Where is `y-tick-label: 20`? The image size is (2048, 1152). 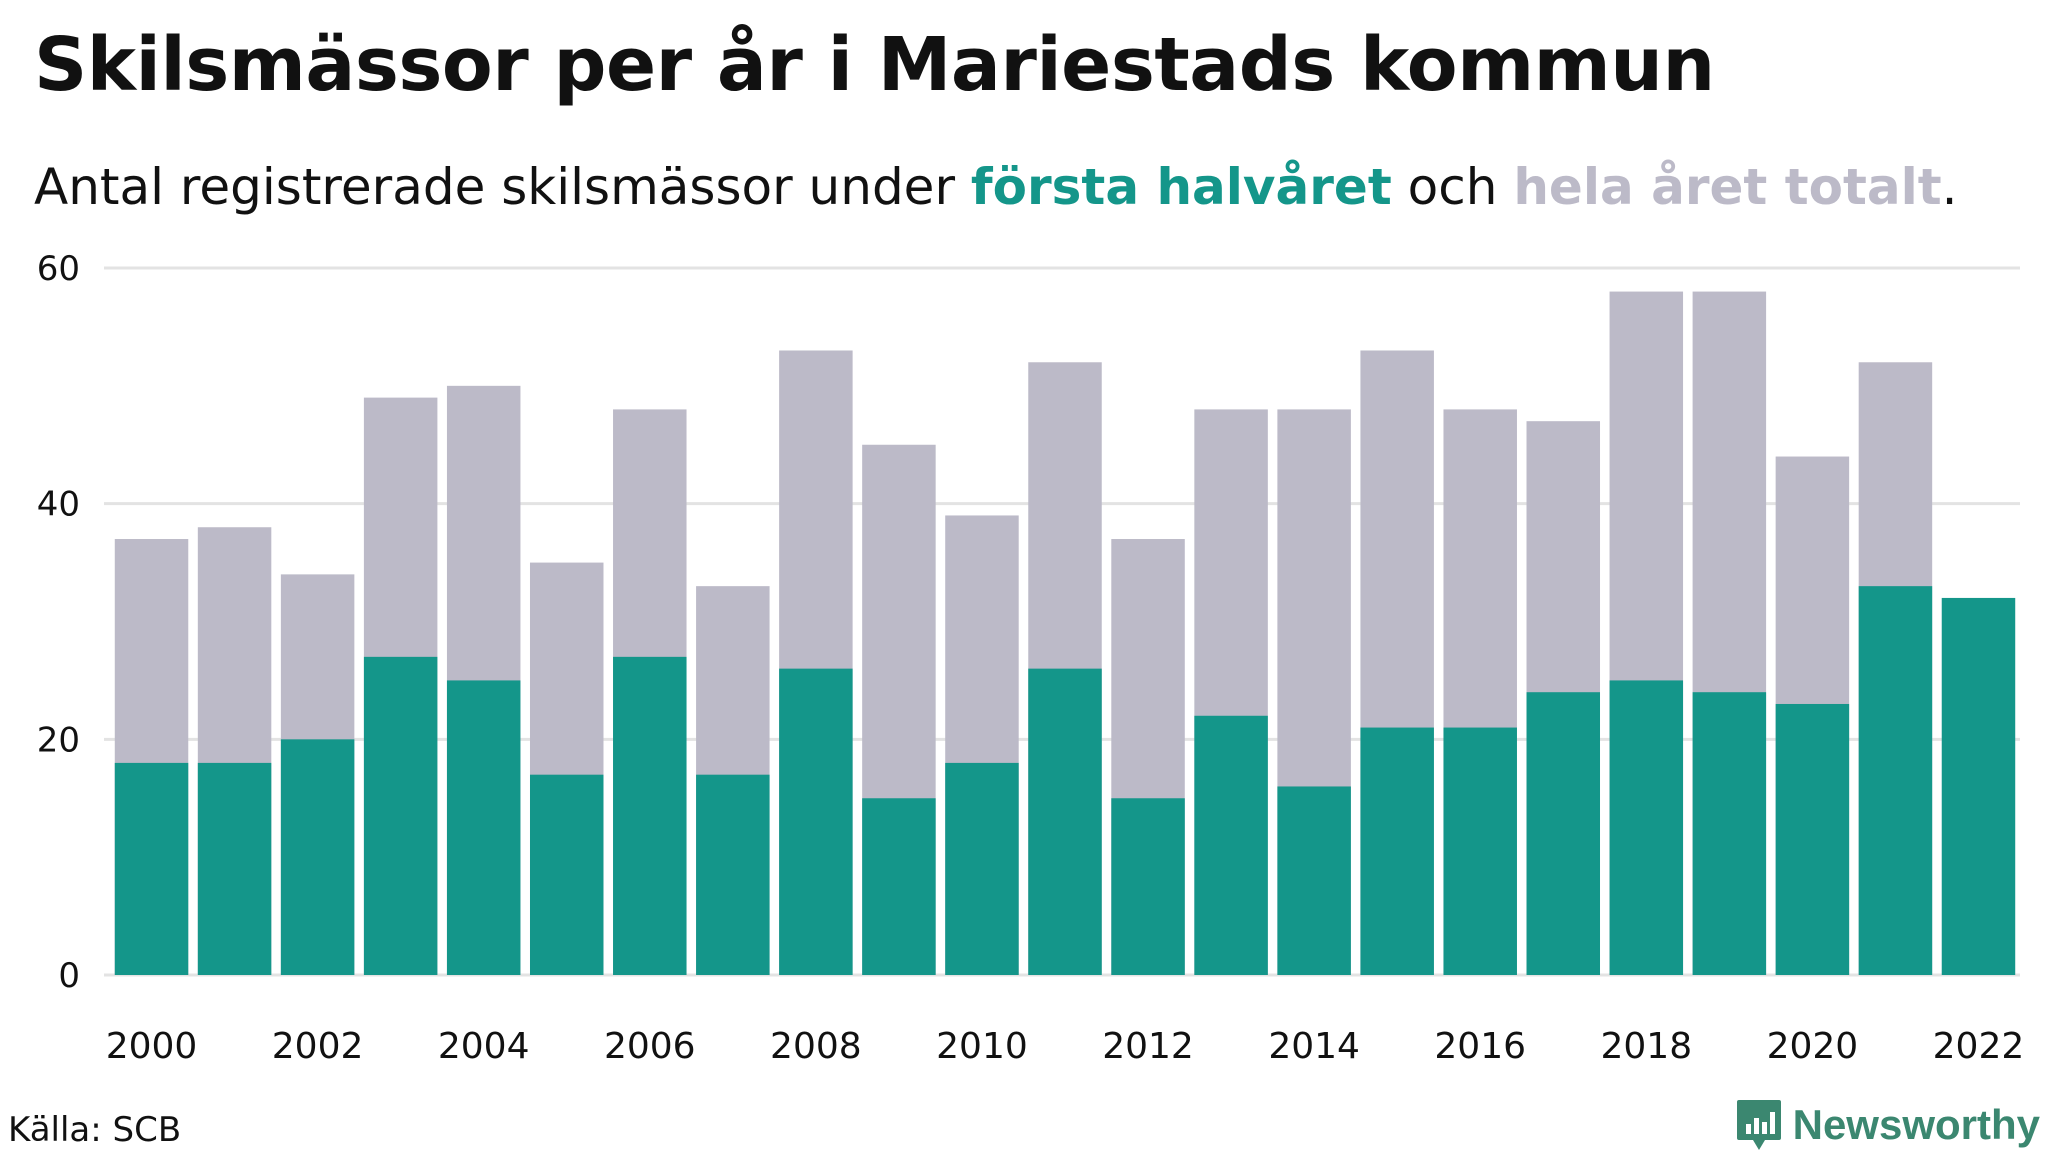
y-tick-label: 20 is located at coordinates (58, 740).